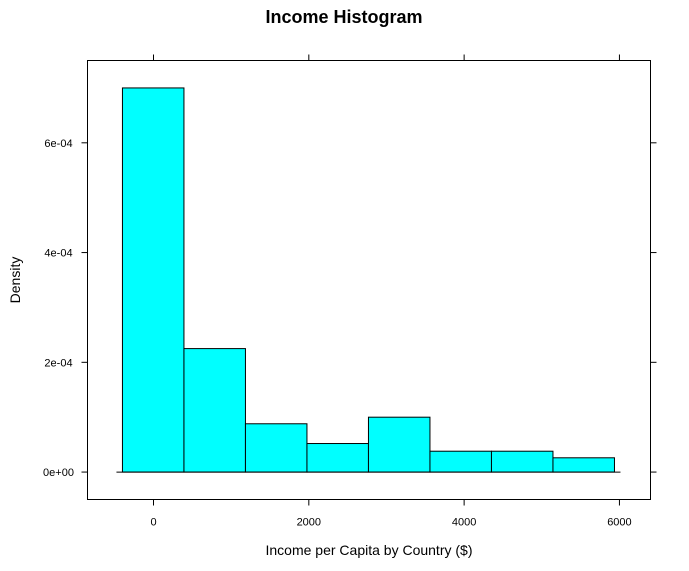 This screenshot has height=571, width=689. Describe the element at coordinates (153, 523) in the screenshot. I see `x-tick-label: 0` at that location.